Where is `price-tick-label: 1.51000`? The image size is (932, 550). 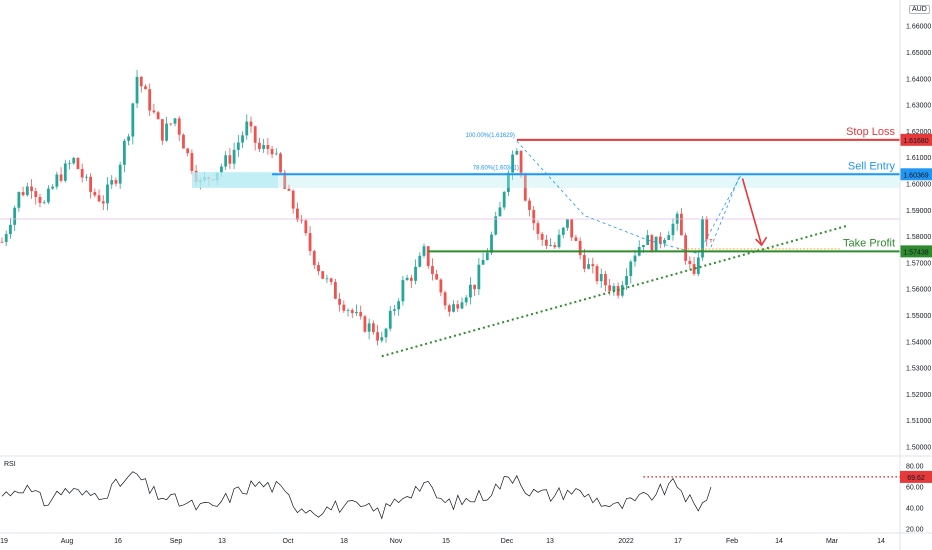
price-tick-label: 1.51000 is located at coordinates (918, 421).